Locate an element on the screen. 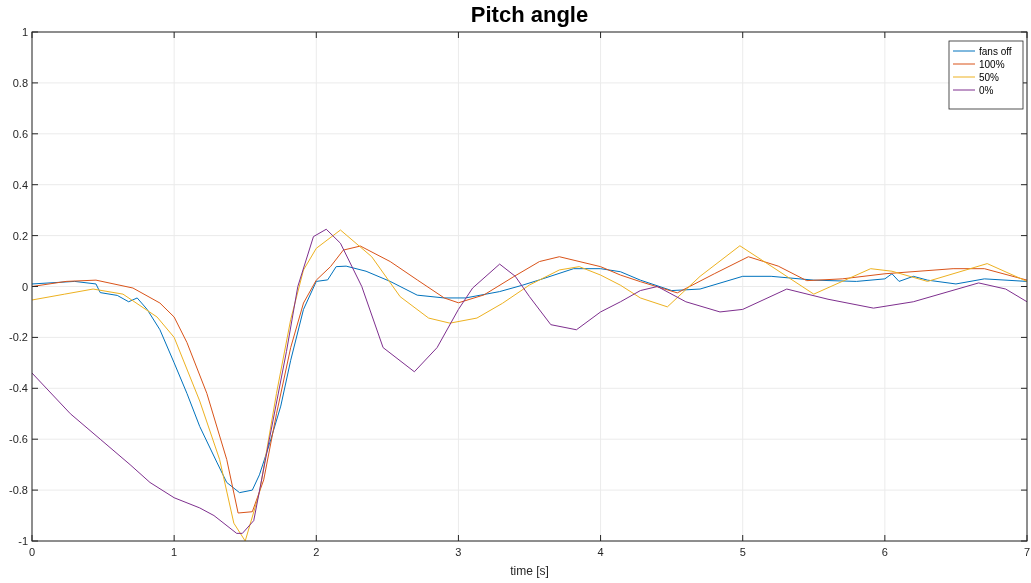  legend-label: 100% is located at coordinates (992, 64).